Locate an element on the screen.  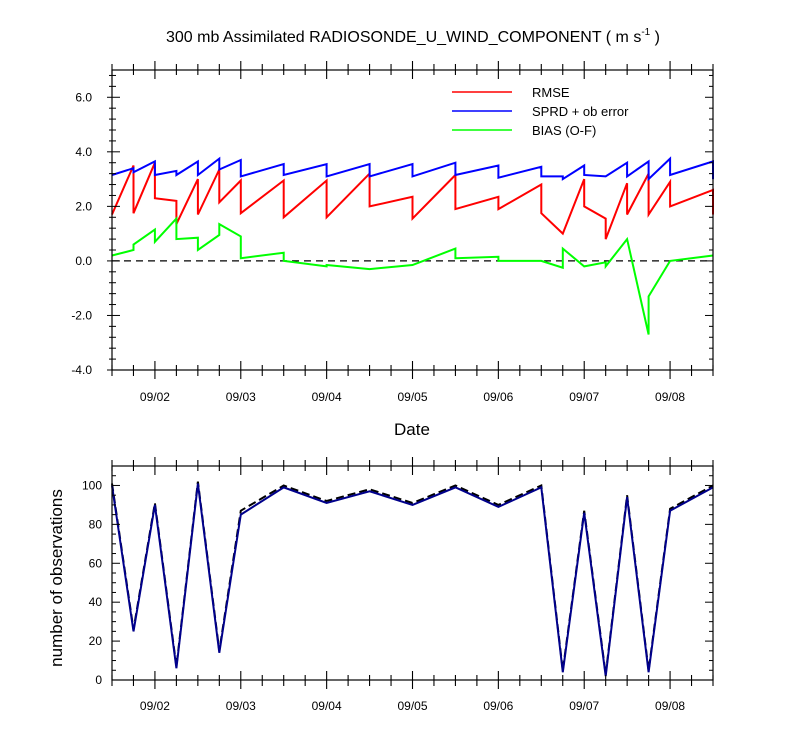
legend-label: BIAS (O-F) is located at coordinates (564, 130).